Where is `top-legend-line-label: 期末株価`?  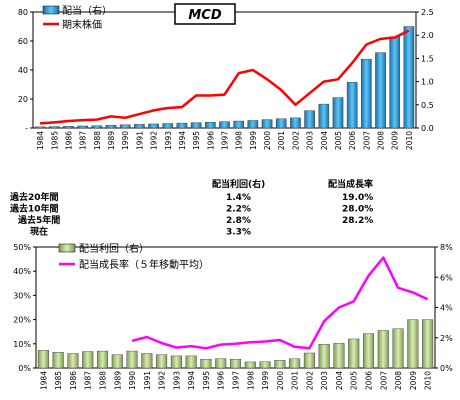 top-legend-line-label: 期末株価 is located at coordinates (82, 24).